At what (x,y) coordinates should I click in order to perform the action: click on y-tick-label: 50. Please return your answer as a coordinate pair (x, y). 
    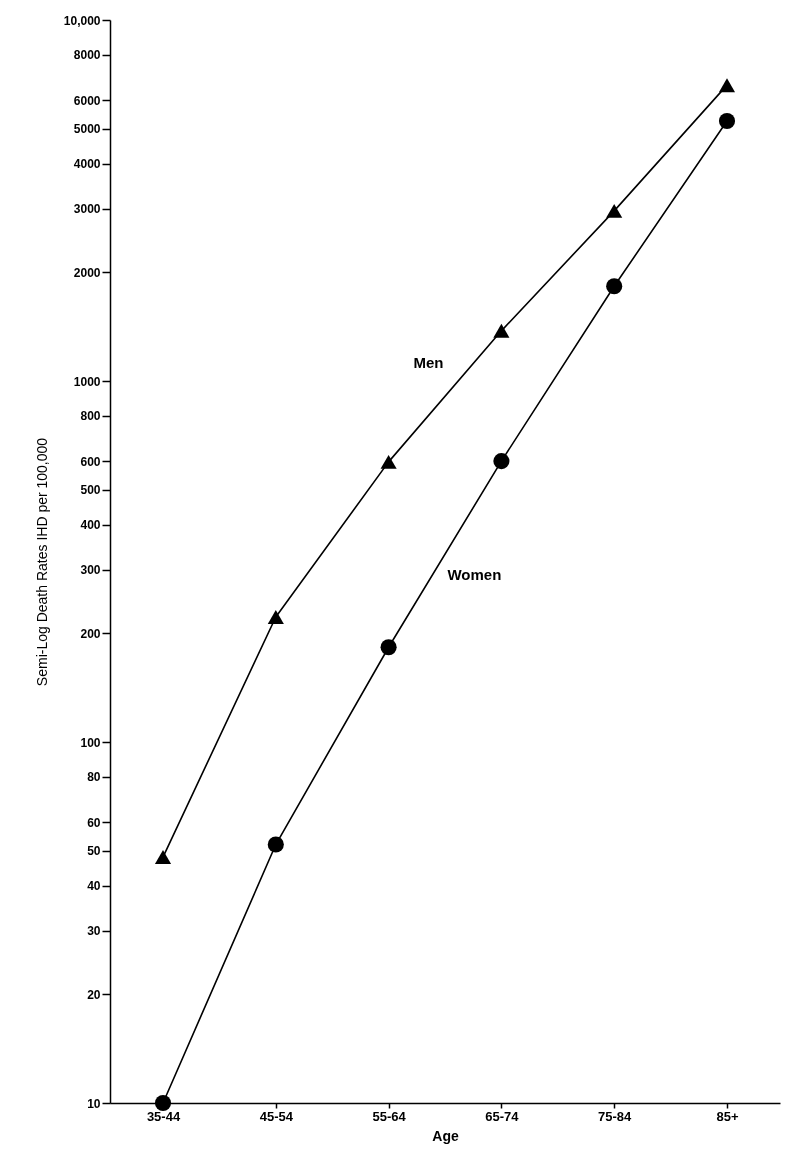
    Looking at the image, I should click on (94, 851).